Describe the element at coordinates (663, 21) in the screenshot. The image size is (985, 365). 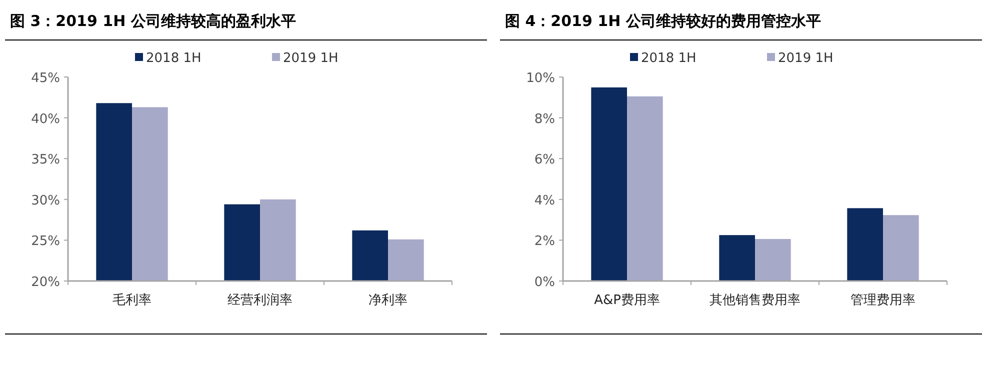
I see `chart-title: 图 4：2019 1H 公司维持较好的费用管控水平` at that location.